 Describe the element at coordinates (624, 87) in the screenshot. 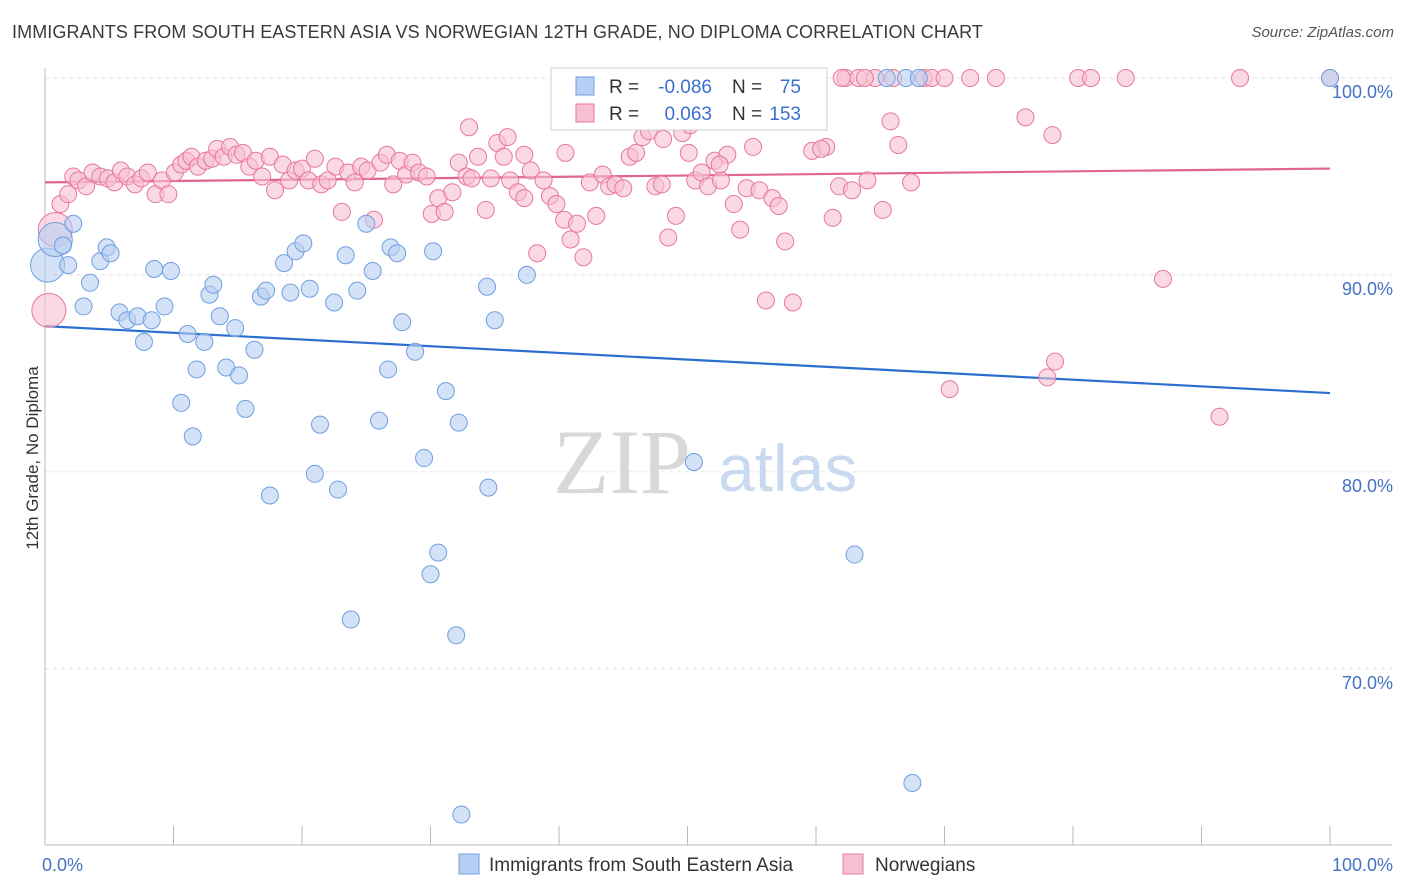

I see `legend-r-label-1: R =` at that location.